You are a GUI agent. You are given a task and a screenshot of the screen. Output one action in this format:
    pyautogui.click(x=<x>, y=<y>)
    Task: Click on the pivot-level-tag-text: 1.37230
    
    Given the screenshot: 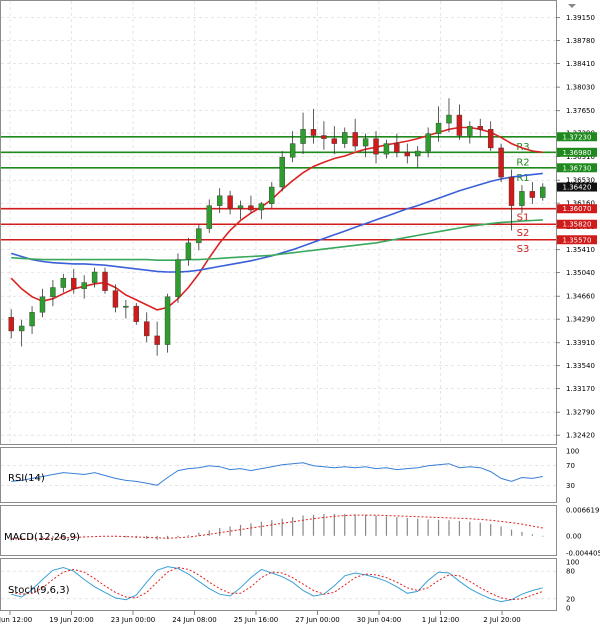 What is the action you would take?
    pyautogui.click(x=577, y=137)
    